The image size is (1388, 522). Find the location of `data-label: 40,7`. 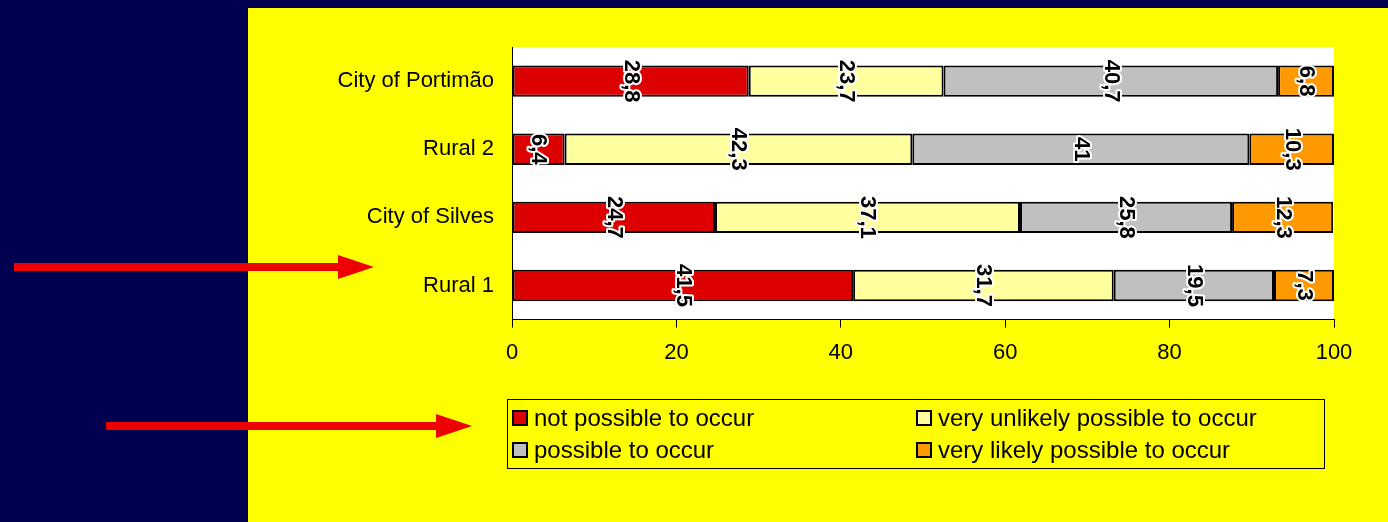

data-label: 40,7 is located at coordinates (1112, 81).